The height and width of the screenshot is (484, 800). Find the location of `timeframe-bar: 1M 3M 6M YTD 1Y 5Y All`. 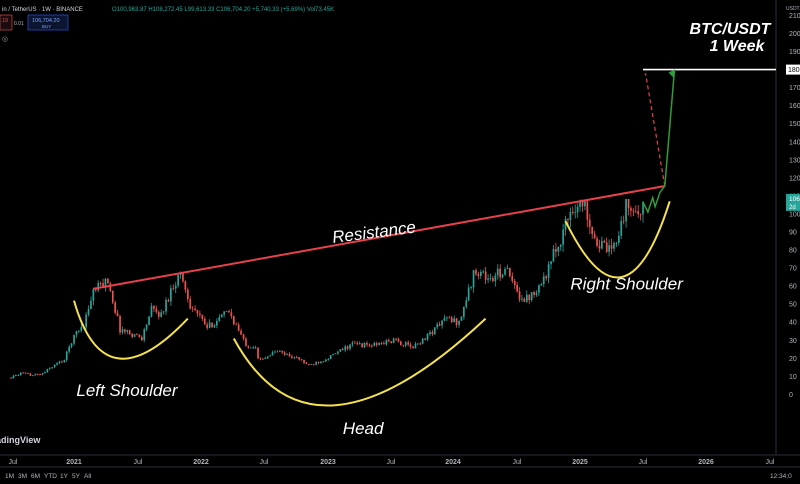

timeframe-bar: 1M 3M 6M YTD 1Y 5Y All is located at coordinates (48, 476).